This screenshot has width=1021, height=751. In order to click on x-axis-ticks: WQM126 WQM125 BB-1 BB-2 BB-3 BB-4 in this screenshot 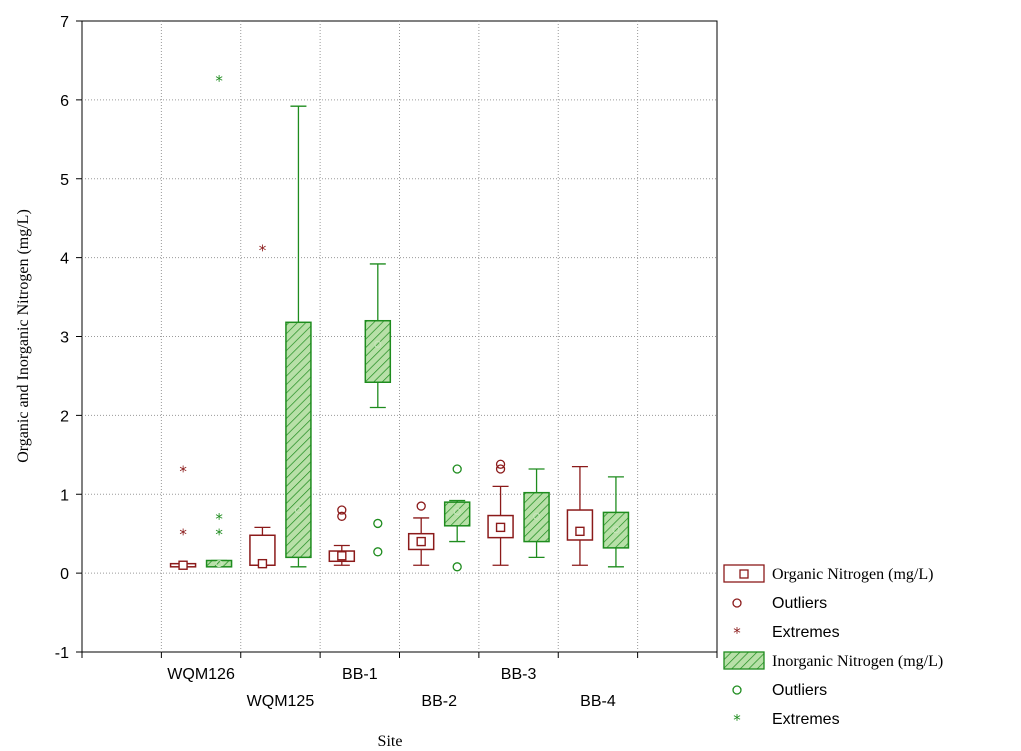, I will do `click(399, 681)`.